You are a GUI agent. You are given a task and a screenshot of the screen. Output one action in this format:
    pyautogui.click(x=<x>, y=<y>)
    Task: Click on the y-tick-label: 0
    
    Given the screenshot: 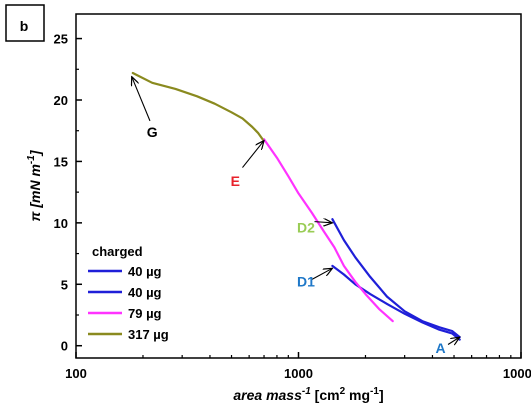 What is the action you would take?
    pyautogui.click(x=64, y=346)
    